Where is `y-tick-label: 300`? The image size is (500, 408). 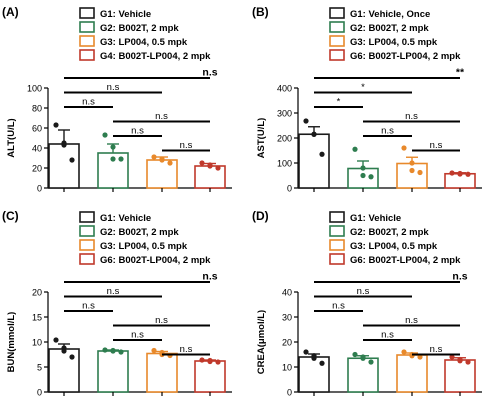
y-tick-label: 300 is located at coordinates (284, 114).